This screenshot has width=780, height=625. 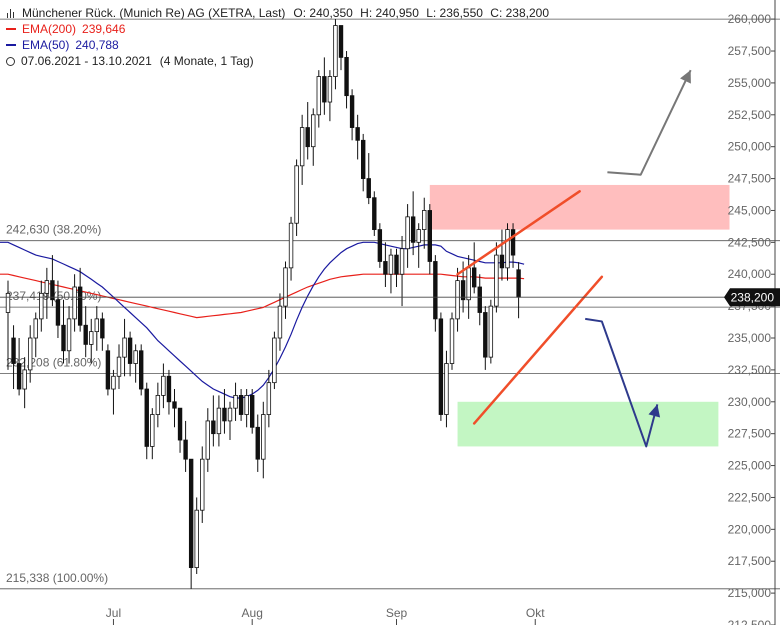 What do you see at coordinates (10, 61) in the screenshot?
I see `clock-icon` at bounding box center [10, 61].